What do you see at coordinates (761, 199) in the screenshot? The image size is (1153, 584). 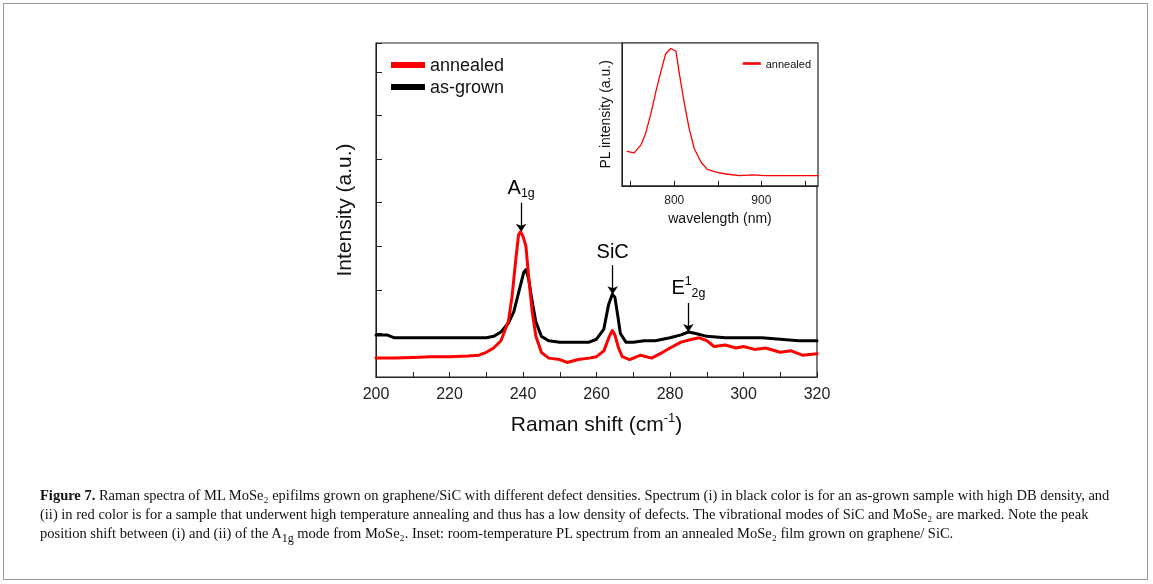 I see `x-tick-label: 900` at bounding box center [761, 199].